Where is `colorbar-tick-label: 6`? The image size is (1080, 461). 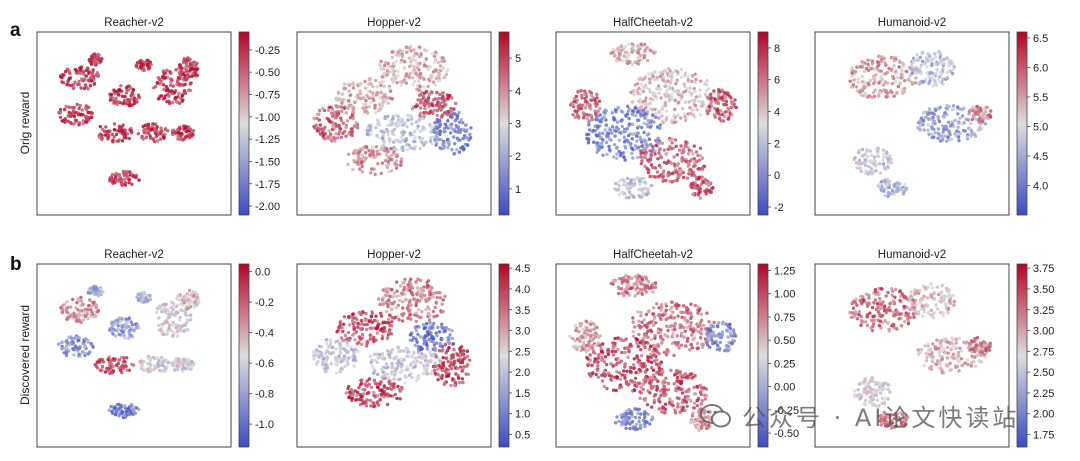 colorbar-tick-label: 6 is located at coordinates (777, 81).